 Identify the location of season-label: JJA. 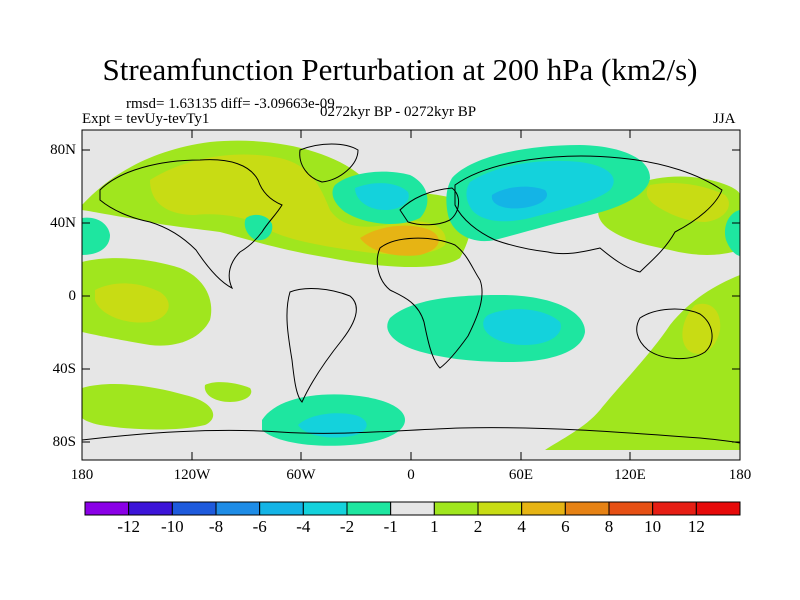
(724, 119).